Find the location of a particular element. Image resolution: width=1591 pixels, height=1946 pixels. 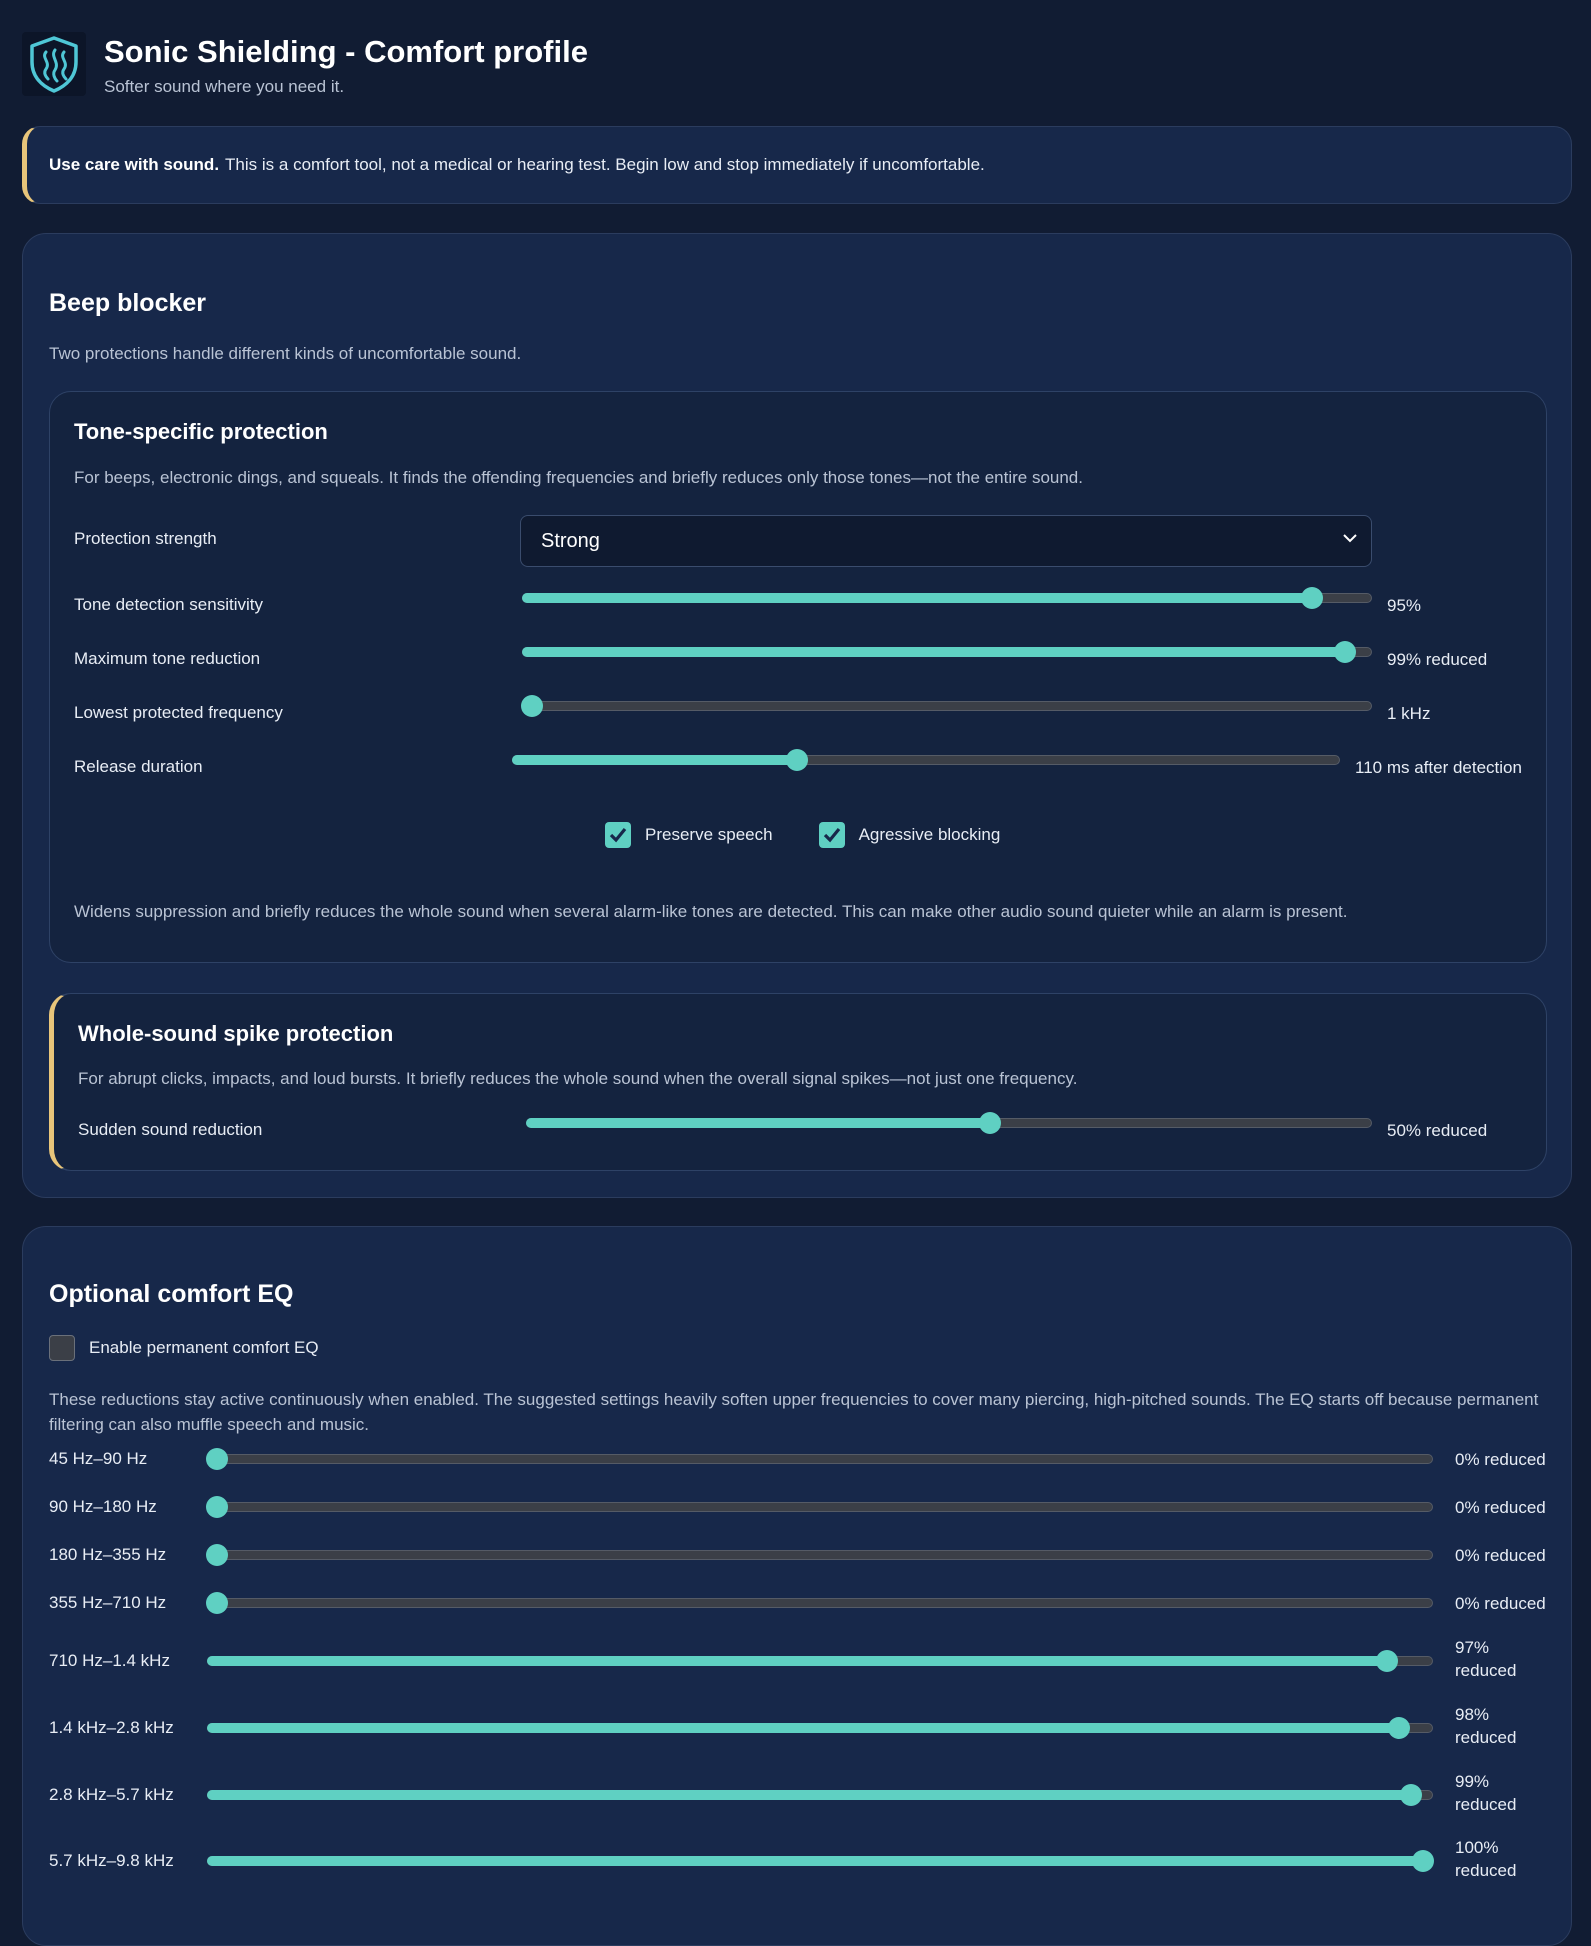

protection-strength-label: Protection strength is located at coordinates (145, 538).